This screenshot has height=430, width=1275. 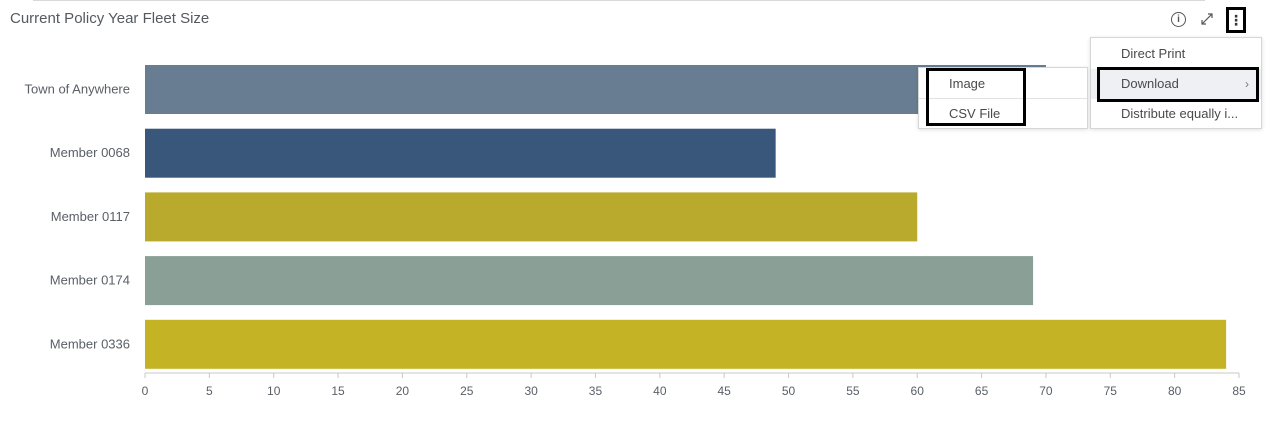 I want to click on download-submenu: Image CSV File, so click(x=1003, y=98).